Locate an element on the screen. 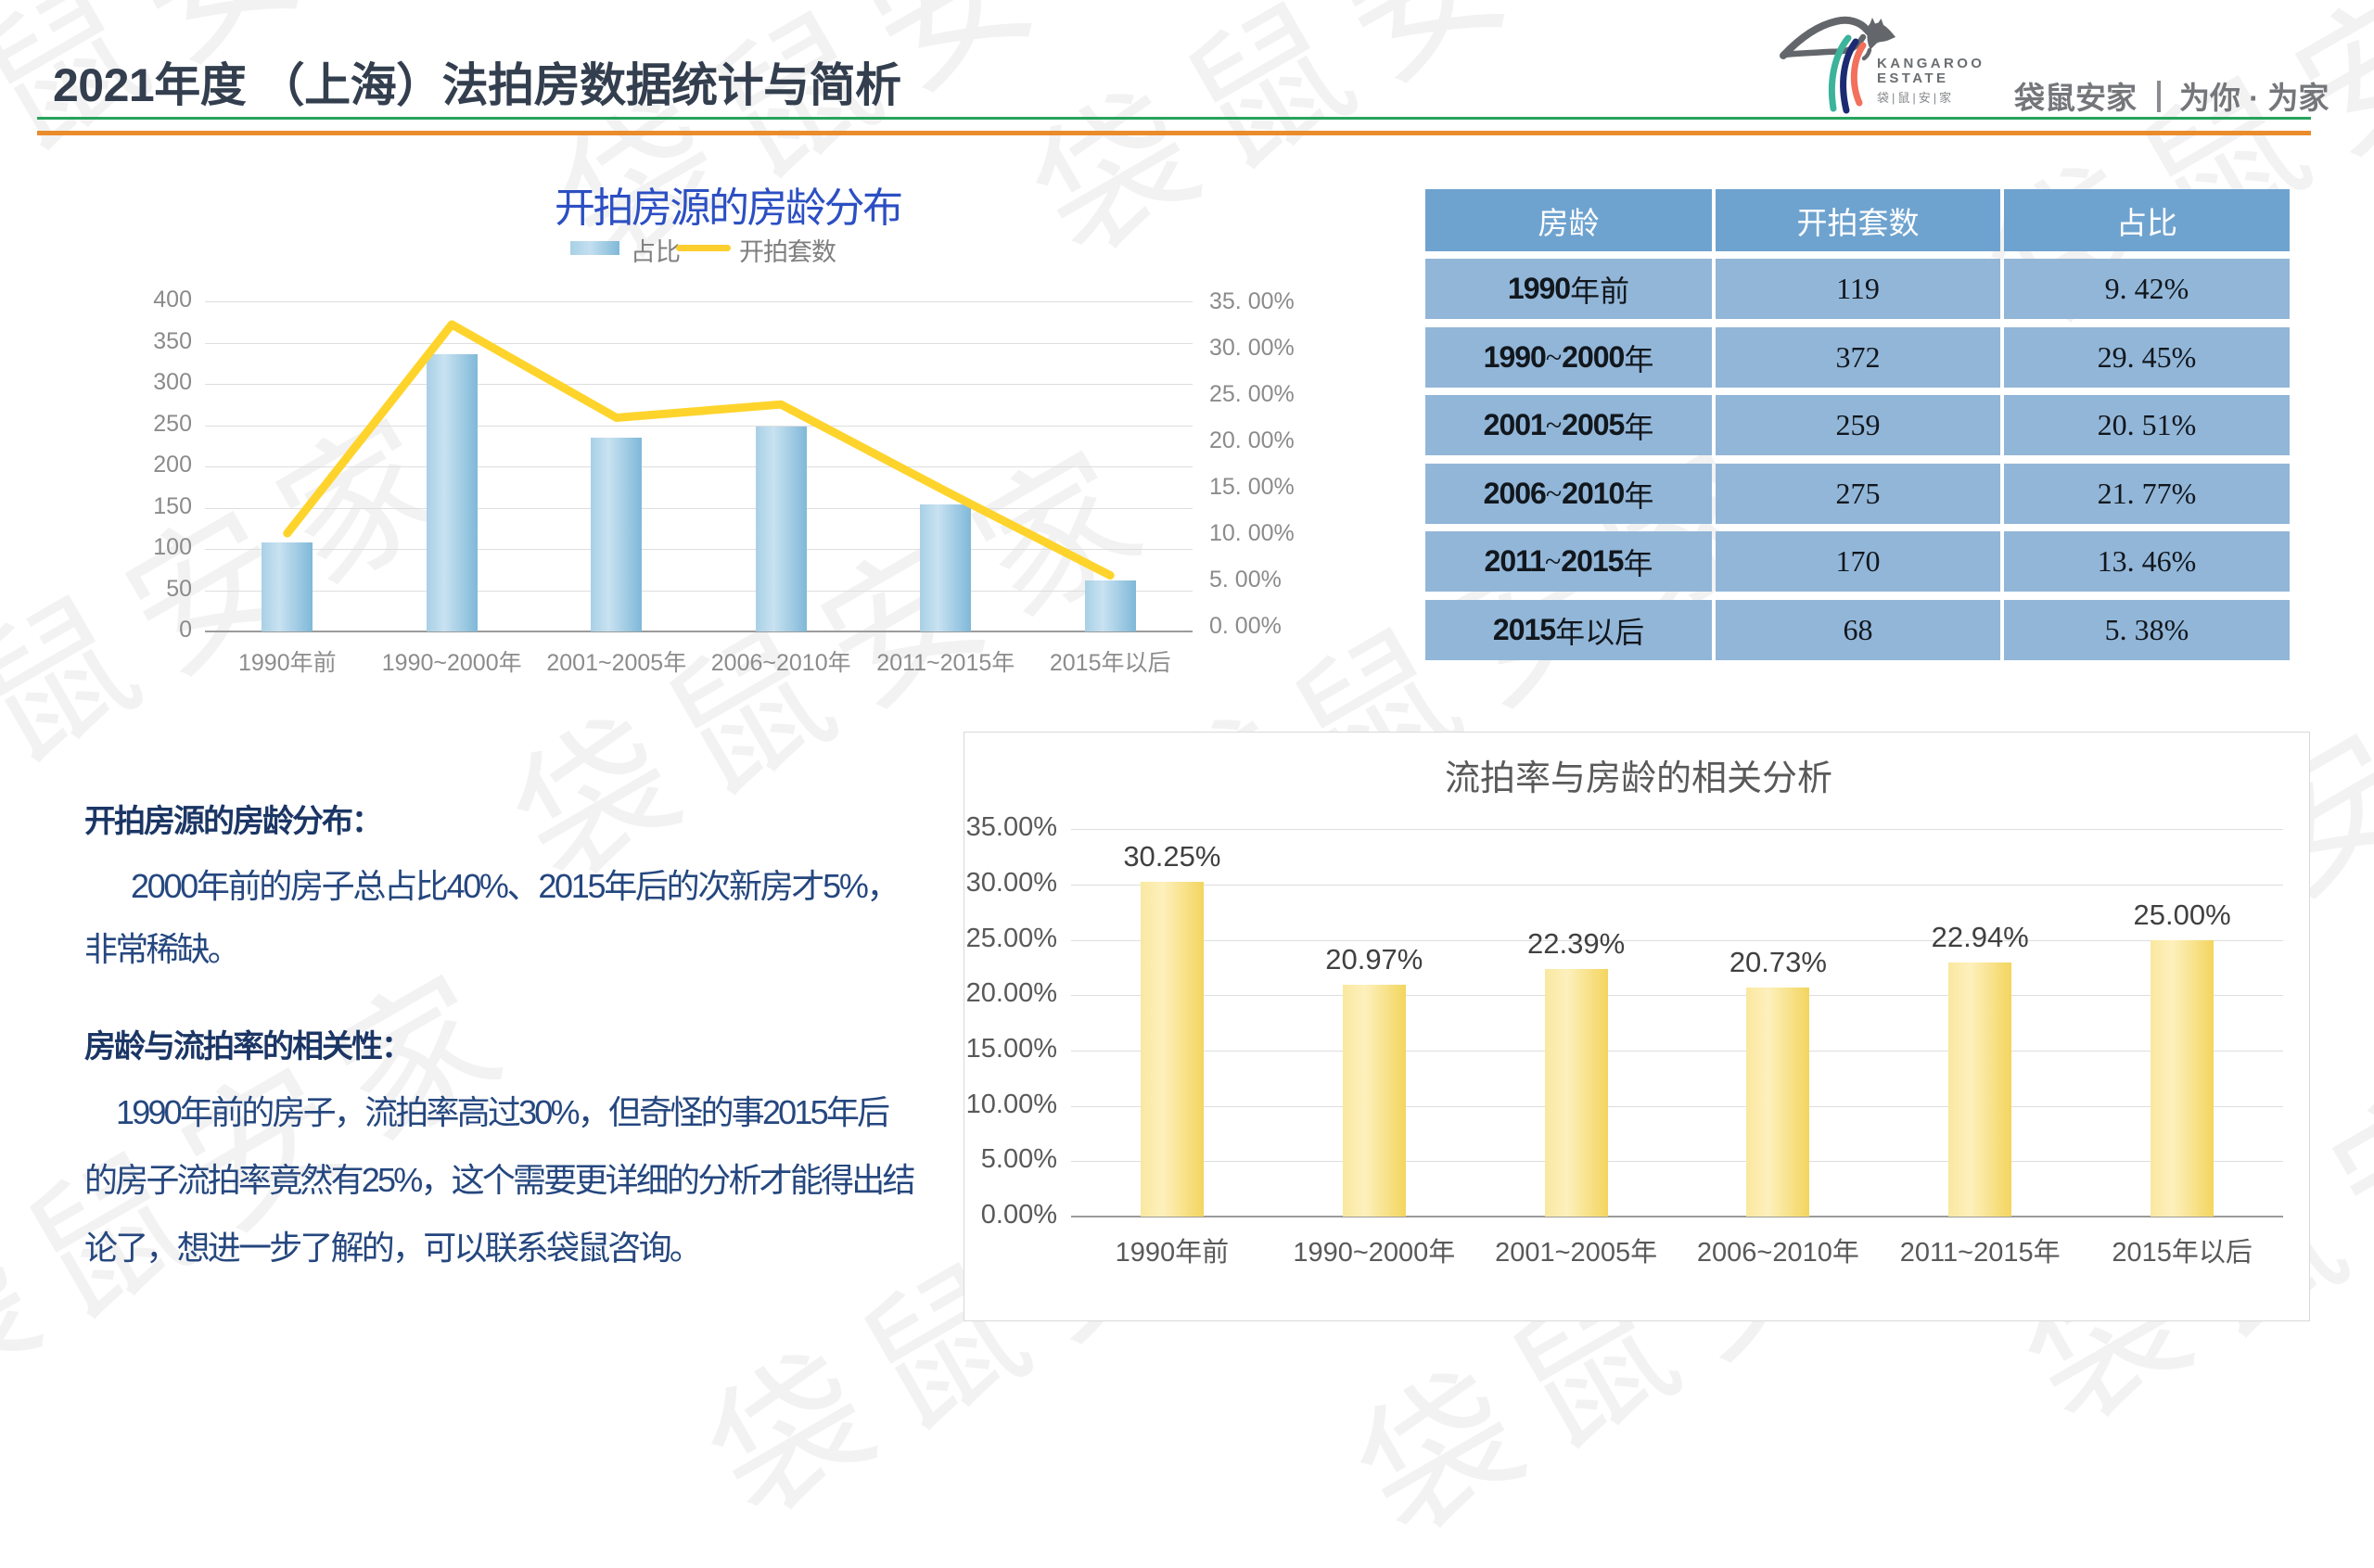  svg-text: 袋|鼠|安|家 is located at coordinates (1915, 98).